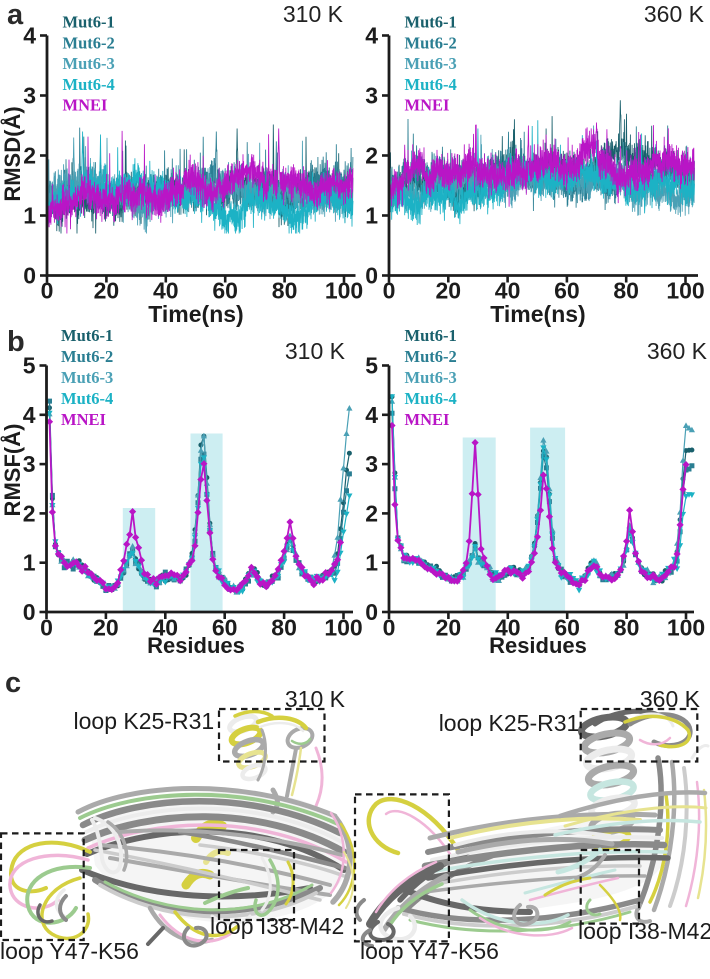  What do you see at coordinates (16, 342) in the screenshot?
I see `svg-text: b` at bounding box center [16, 342].